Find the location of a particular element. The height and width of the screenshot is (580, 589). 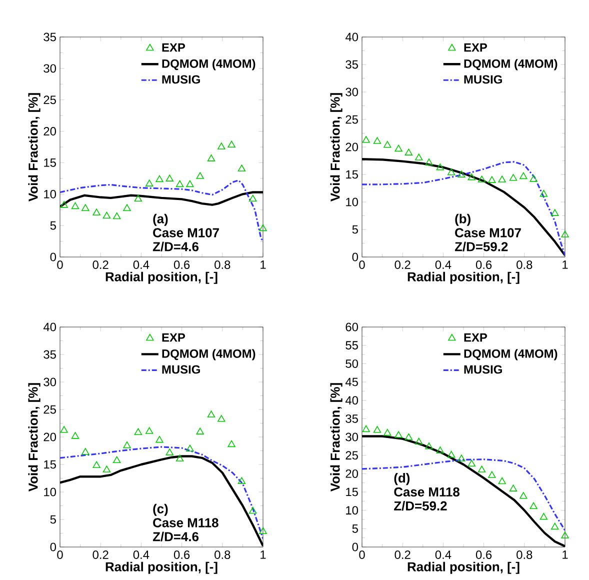

y-tick-label: 35 is located at coordinates (352, 418).